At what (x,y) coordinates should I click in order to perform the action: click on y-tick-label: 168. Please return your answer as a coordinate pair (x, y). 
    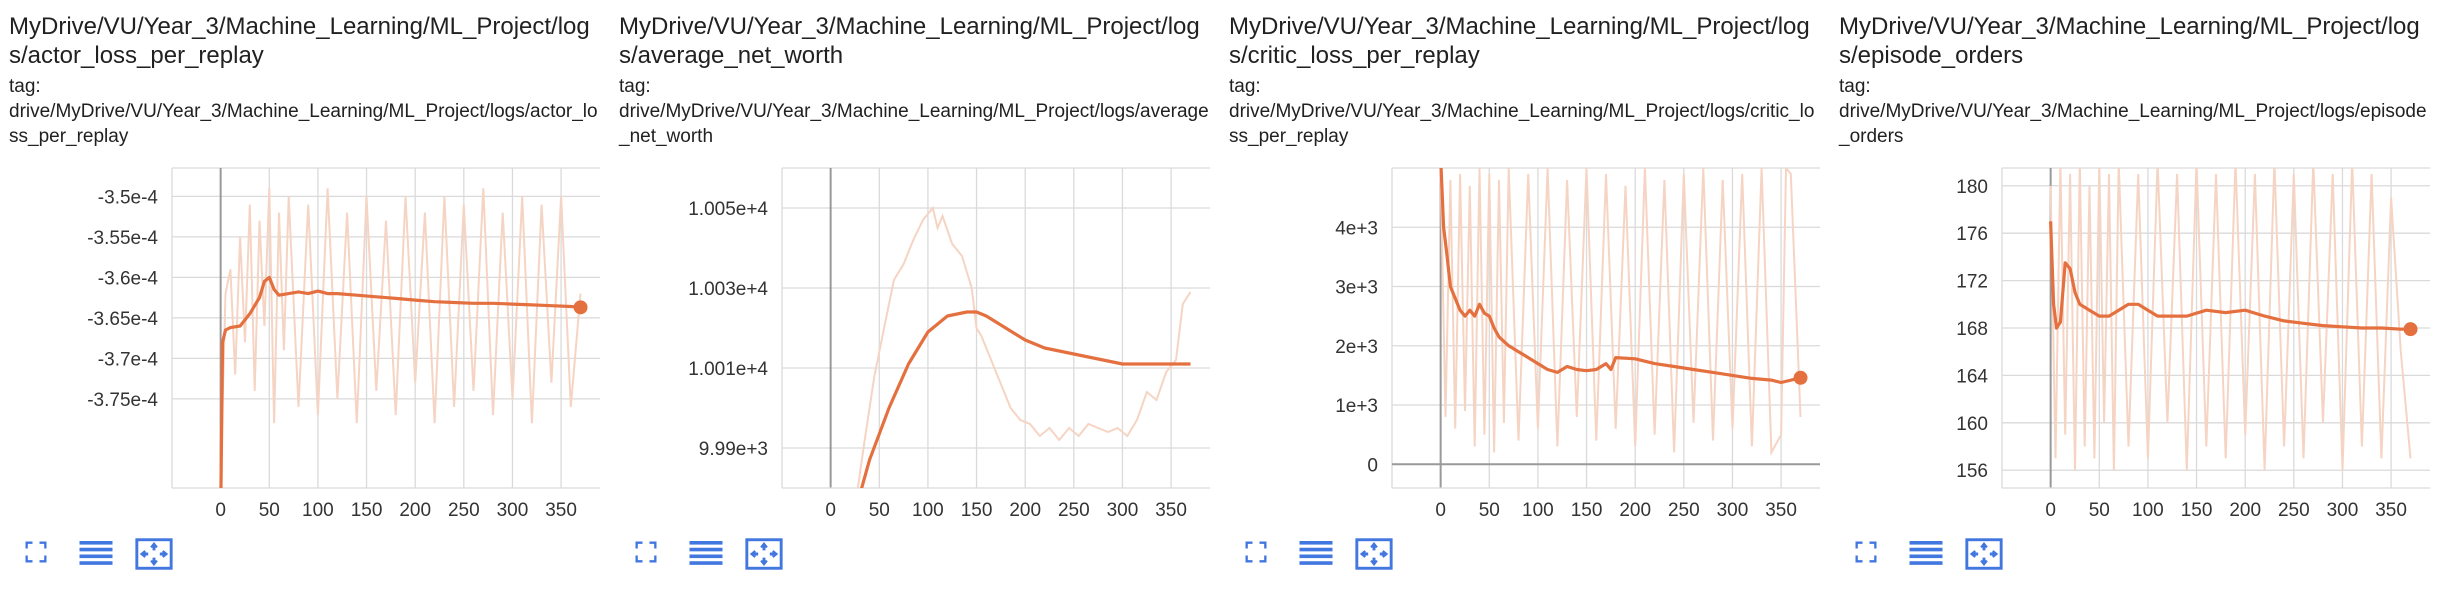
    Looking at the image, I should click on (1972, 329).